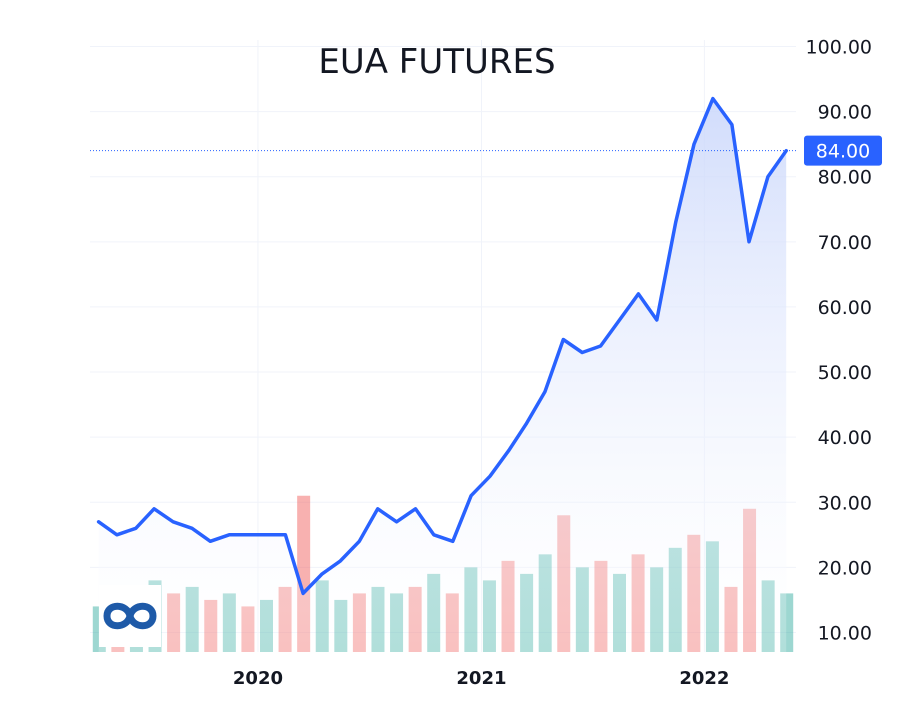 The height and width of the screenshot is (728, 922). I want to click on y-tick-label: 50.00, so click(845, 373).